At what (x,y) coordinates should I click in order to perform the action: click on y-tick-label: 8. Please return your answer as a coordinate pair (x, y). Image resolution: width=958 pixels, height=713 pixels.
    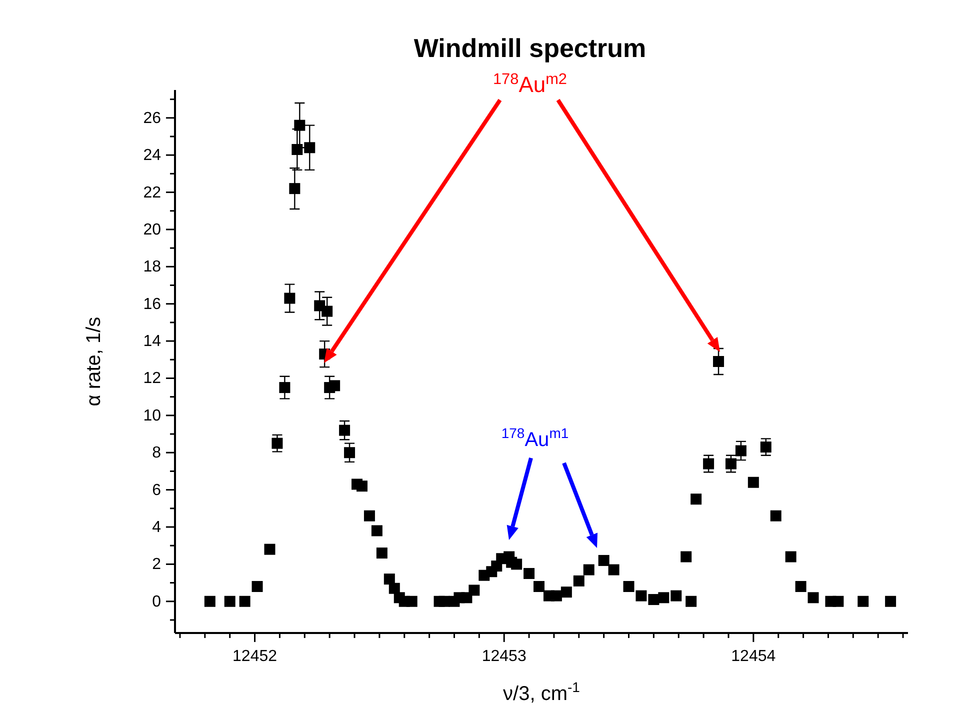
    Looking at the image, I should click on (157, 453).